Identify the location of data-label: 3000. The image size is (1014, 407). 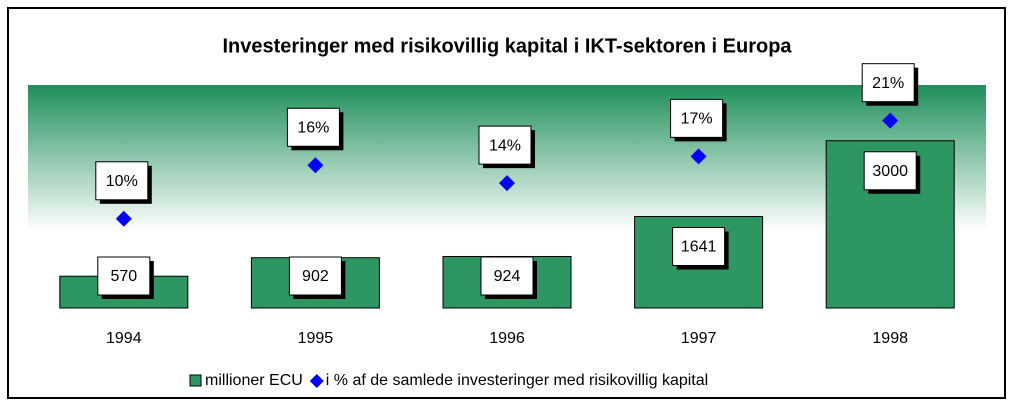
(890, 171).